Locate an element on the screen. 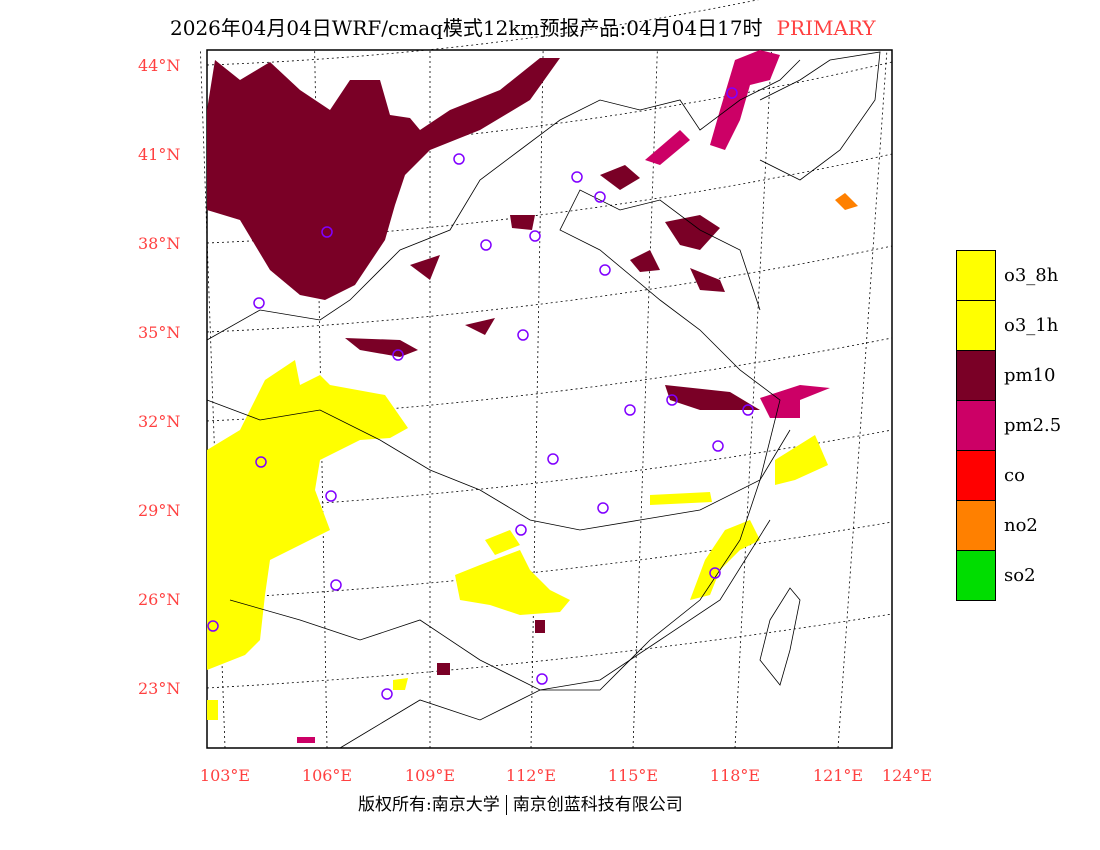 The height and width of the screenshot is (850, 1100). lat-label: 41°N is located at coordinates (159, 154).